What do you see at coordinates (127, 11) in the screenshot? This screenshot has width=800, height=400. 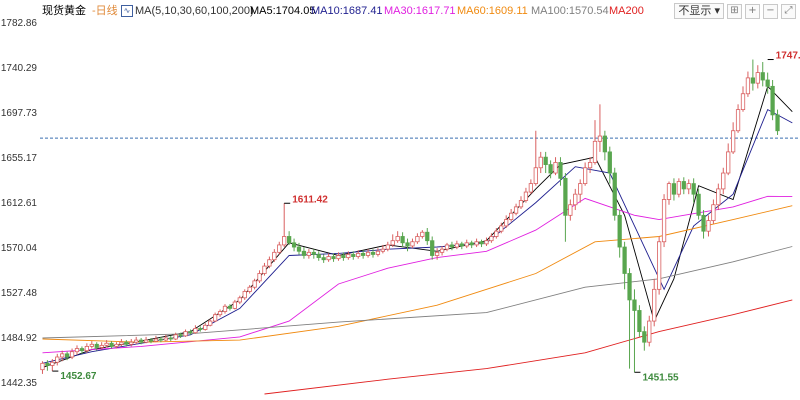 I see `ma-toggle-icon: ∿` at bounding box center [127, 11].